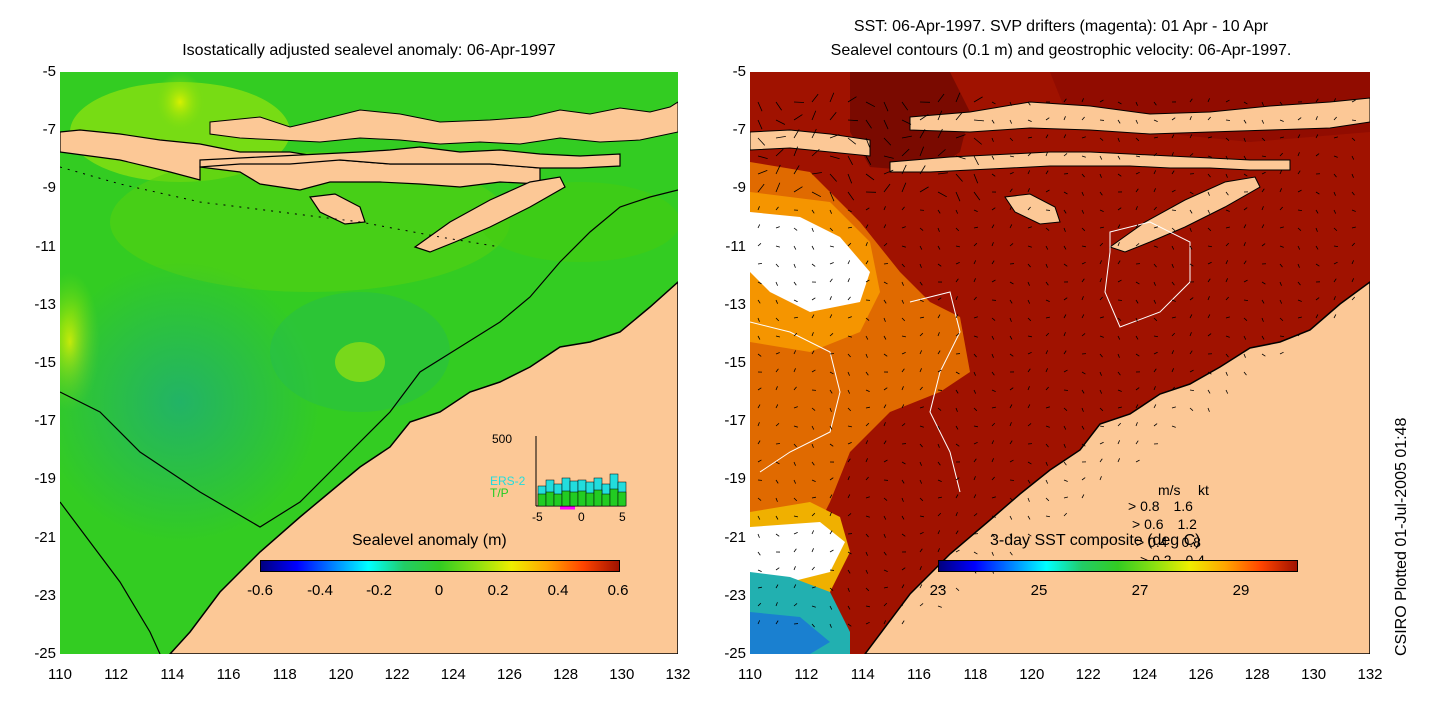 This screenshot has height=720, width=1440. Describe the element at coordinates (320, 590) in the screenshot. I see `left-cbar-tick-2: -0.4` at that location.